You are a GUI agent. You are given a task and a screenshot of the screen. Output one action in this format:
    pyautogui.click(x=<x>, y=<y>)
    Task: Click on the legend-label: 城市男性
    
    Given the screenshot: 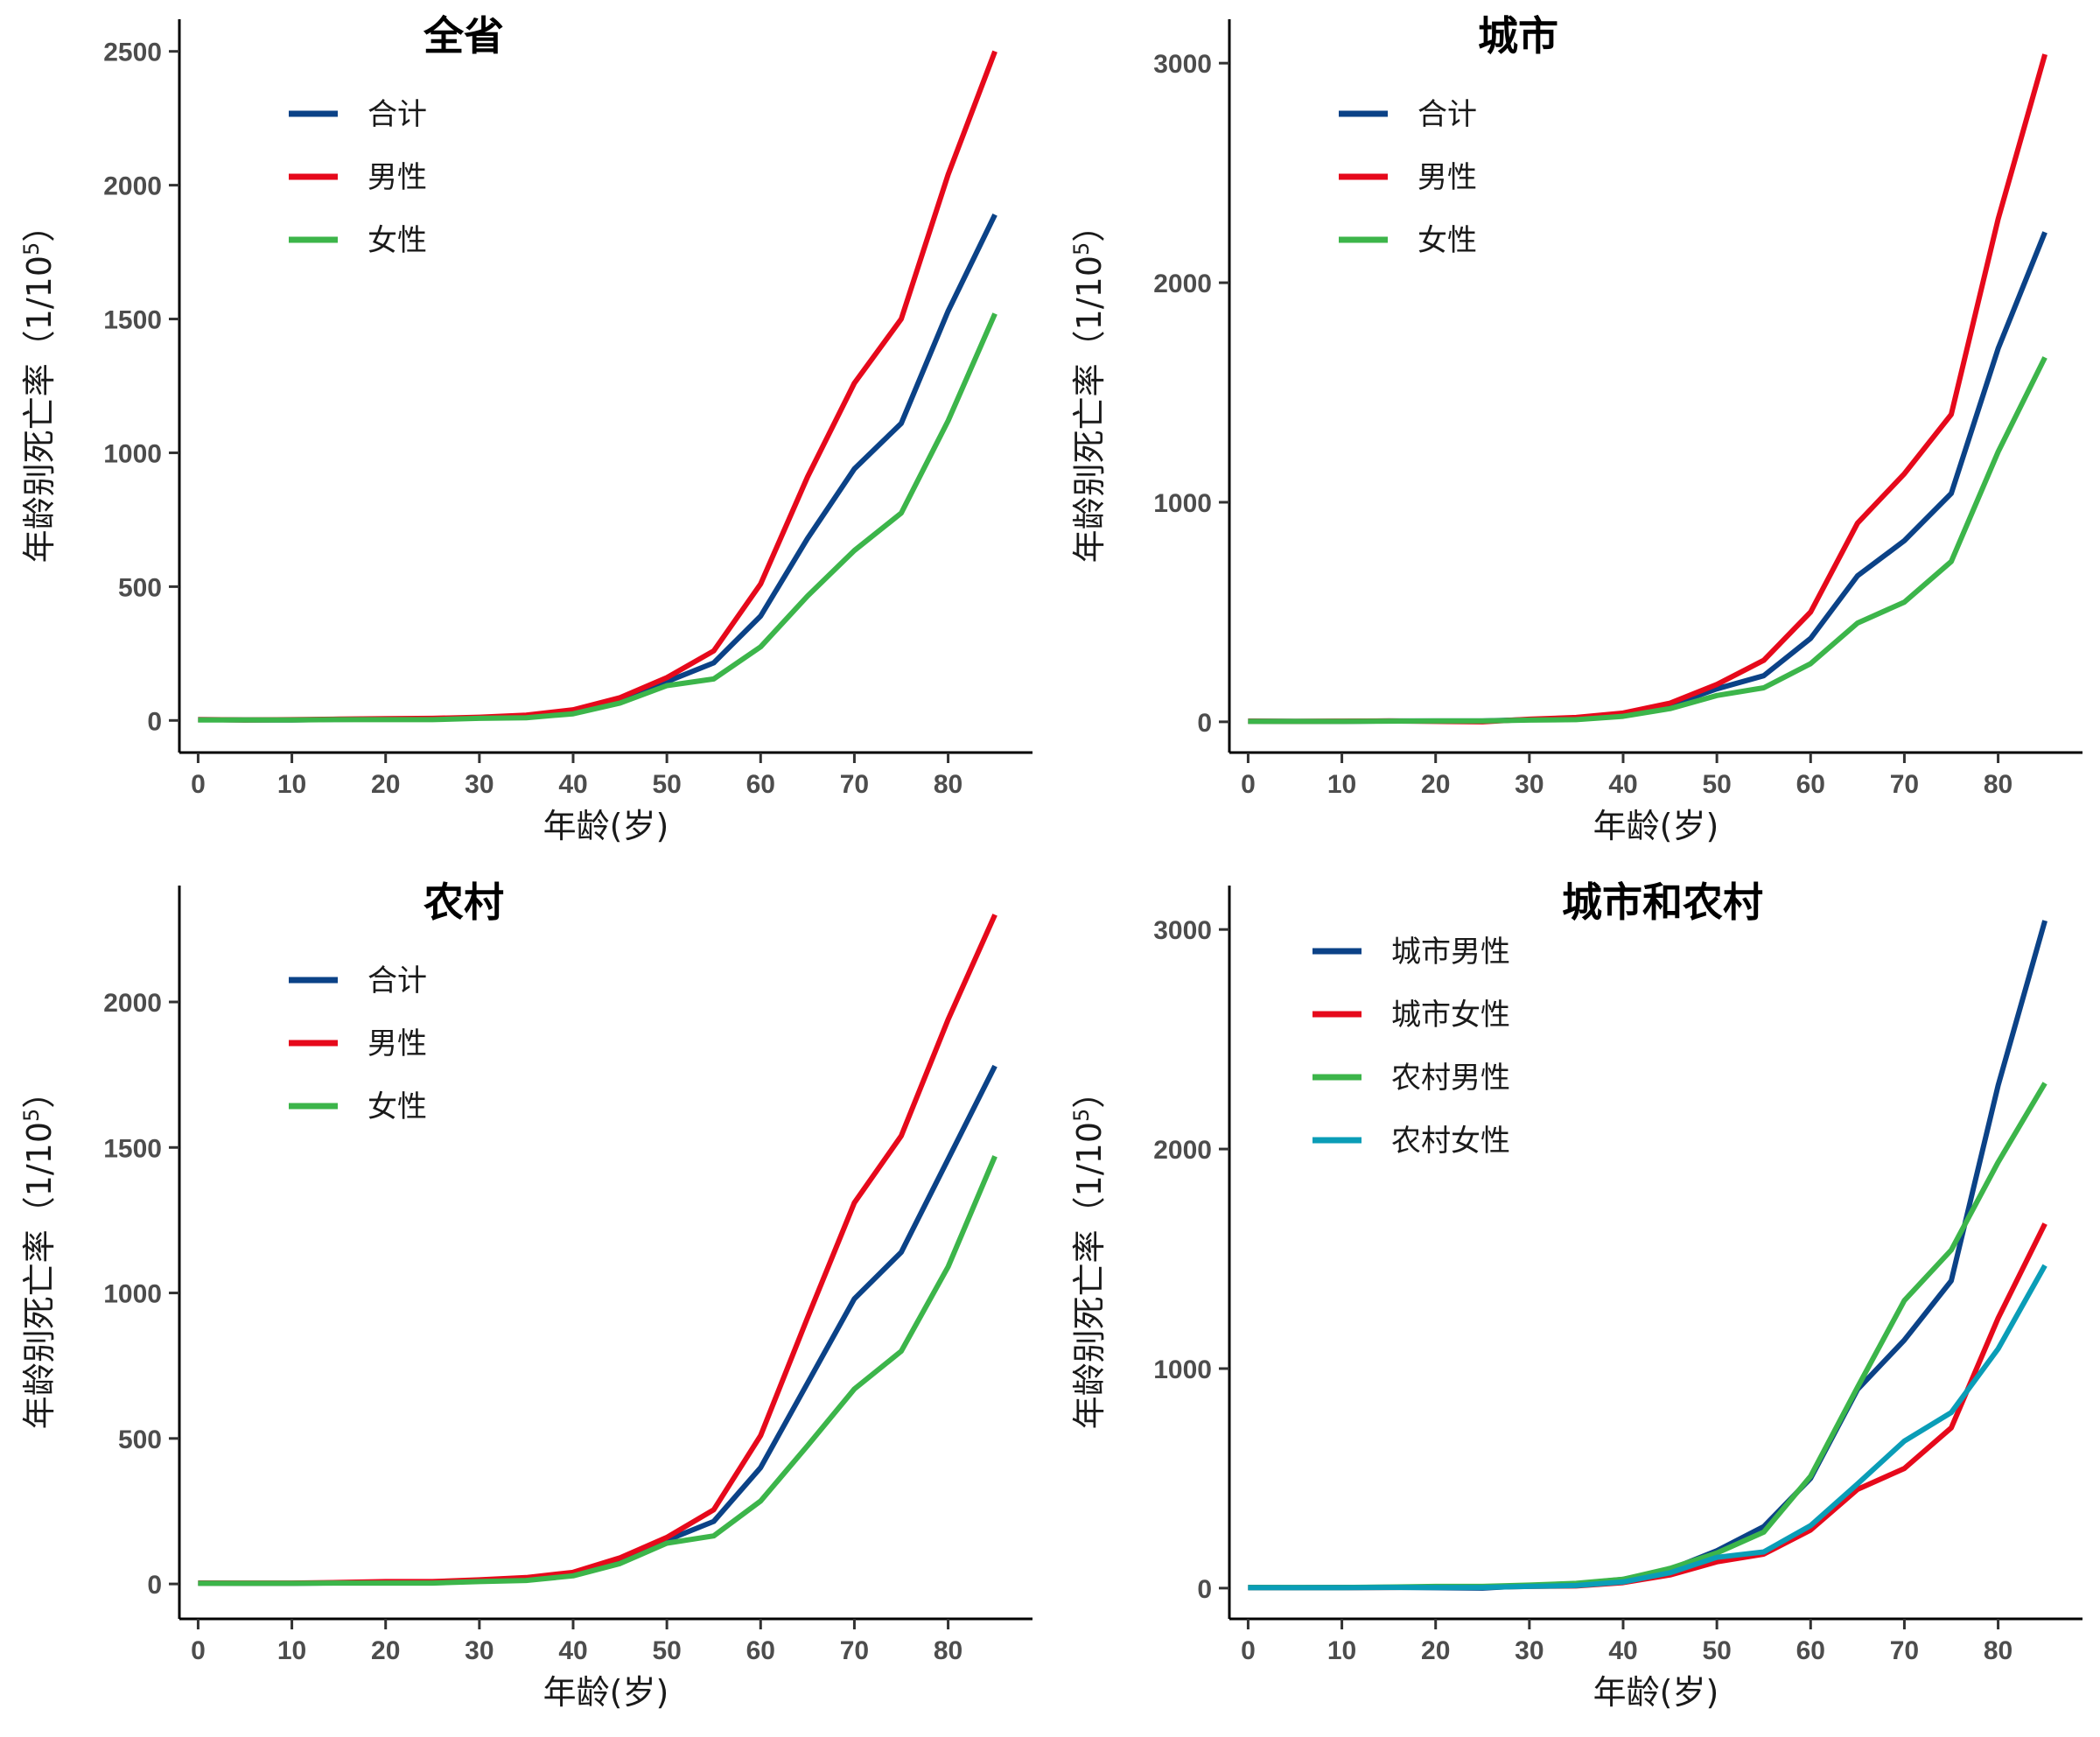 What is the action you would take?
    pyautogui.click(x=1450, y=952)
    